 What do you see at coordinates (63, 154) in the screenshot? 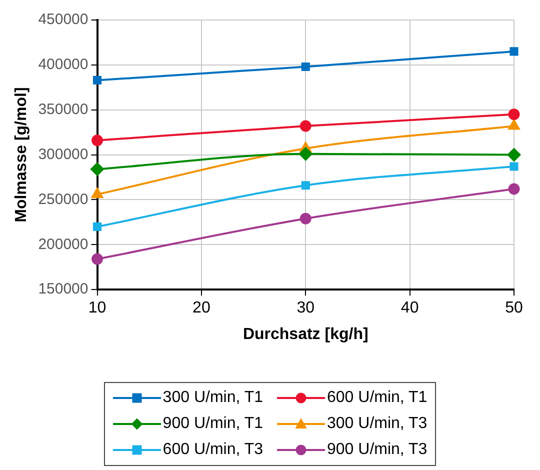
I see `y-tick-label: 300000` at bounding box center [63, 154].